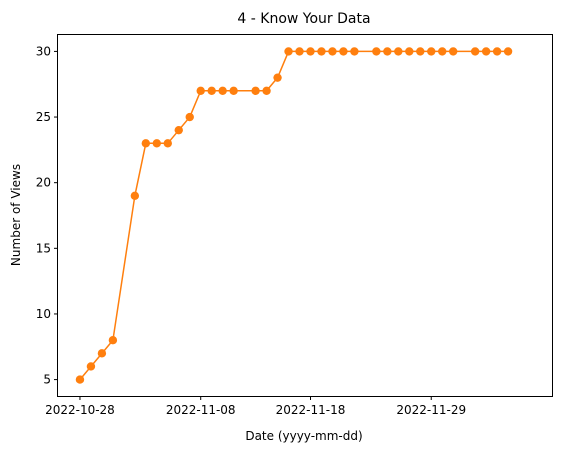  Describe the element at coordinates (303, 436) in the screenshot. I see `x-axis-title: Date (yyyy-mm-dd)` at that location.